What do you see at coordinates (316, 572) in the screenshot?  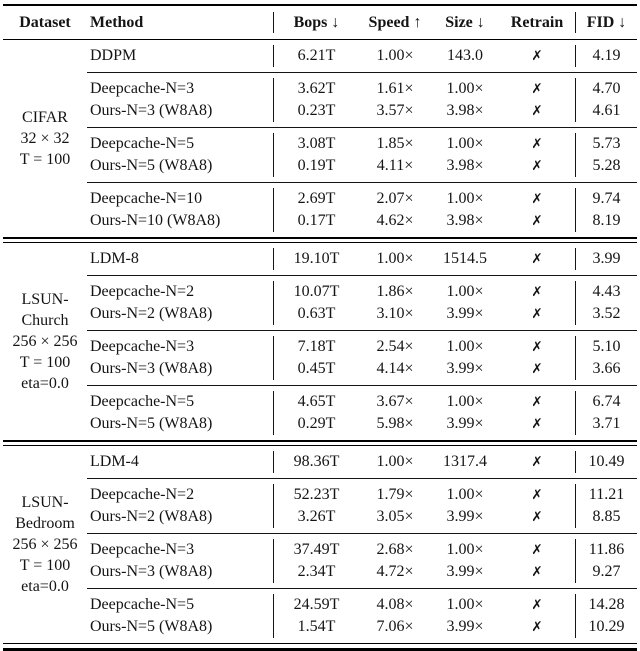 I see `bops-value: 2.34T` at bounding box center [316, 572].